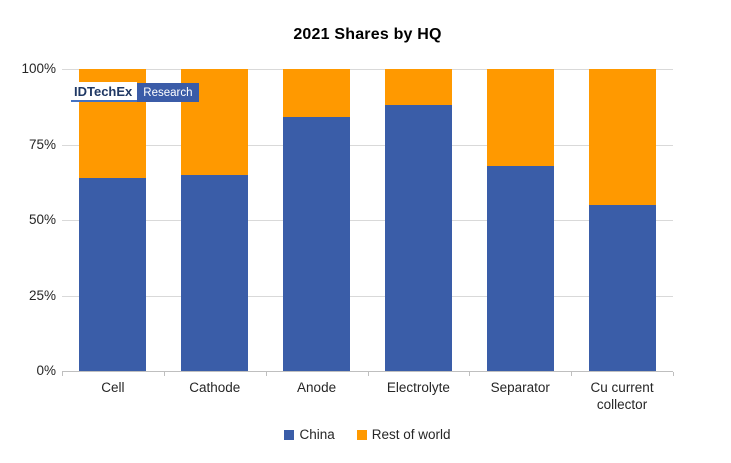  Describe the element at coordinates (38, 68) in the screenshot. I see `y-axis-label-100%: 100%` at that location.